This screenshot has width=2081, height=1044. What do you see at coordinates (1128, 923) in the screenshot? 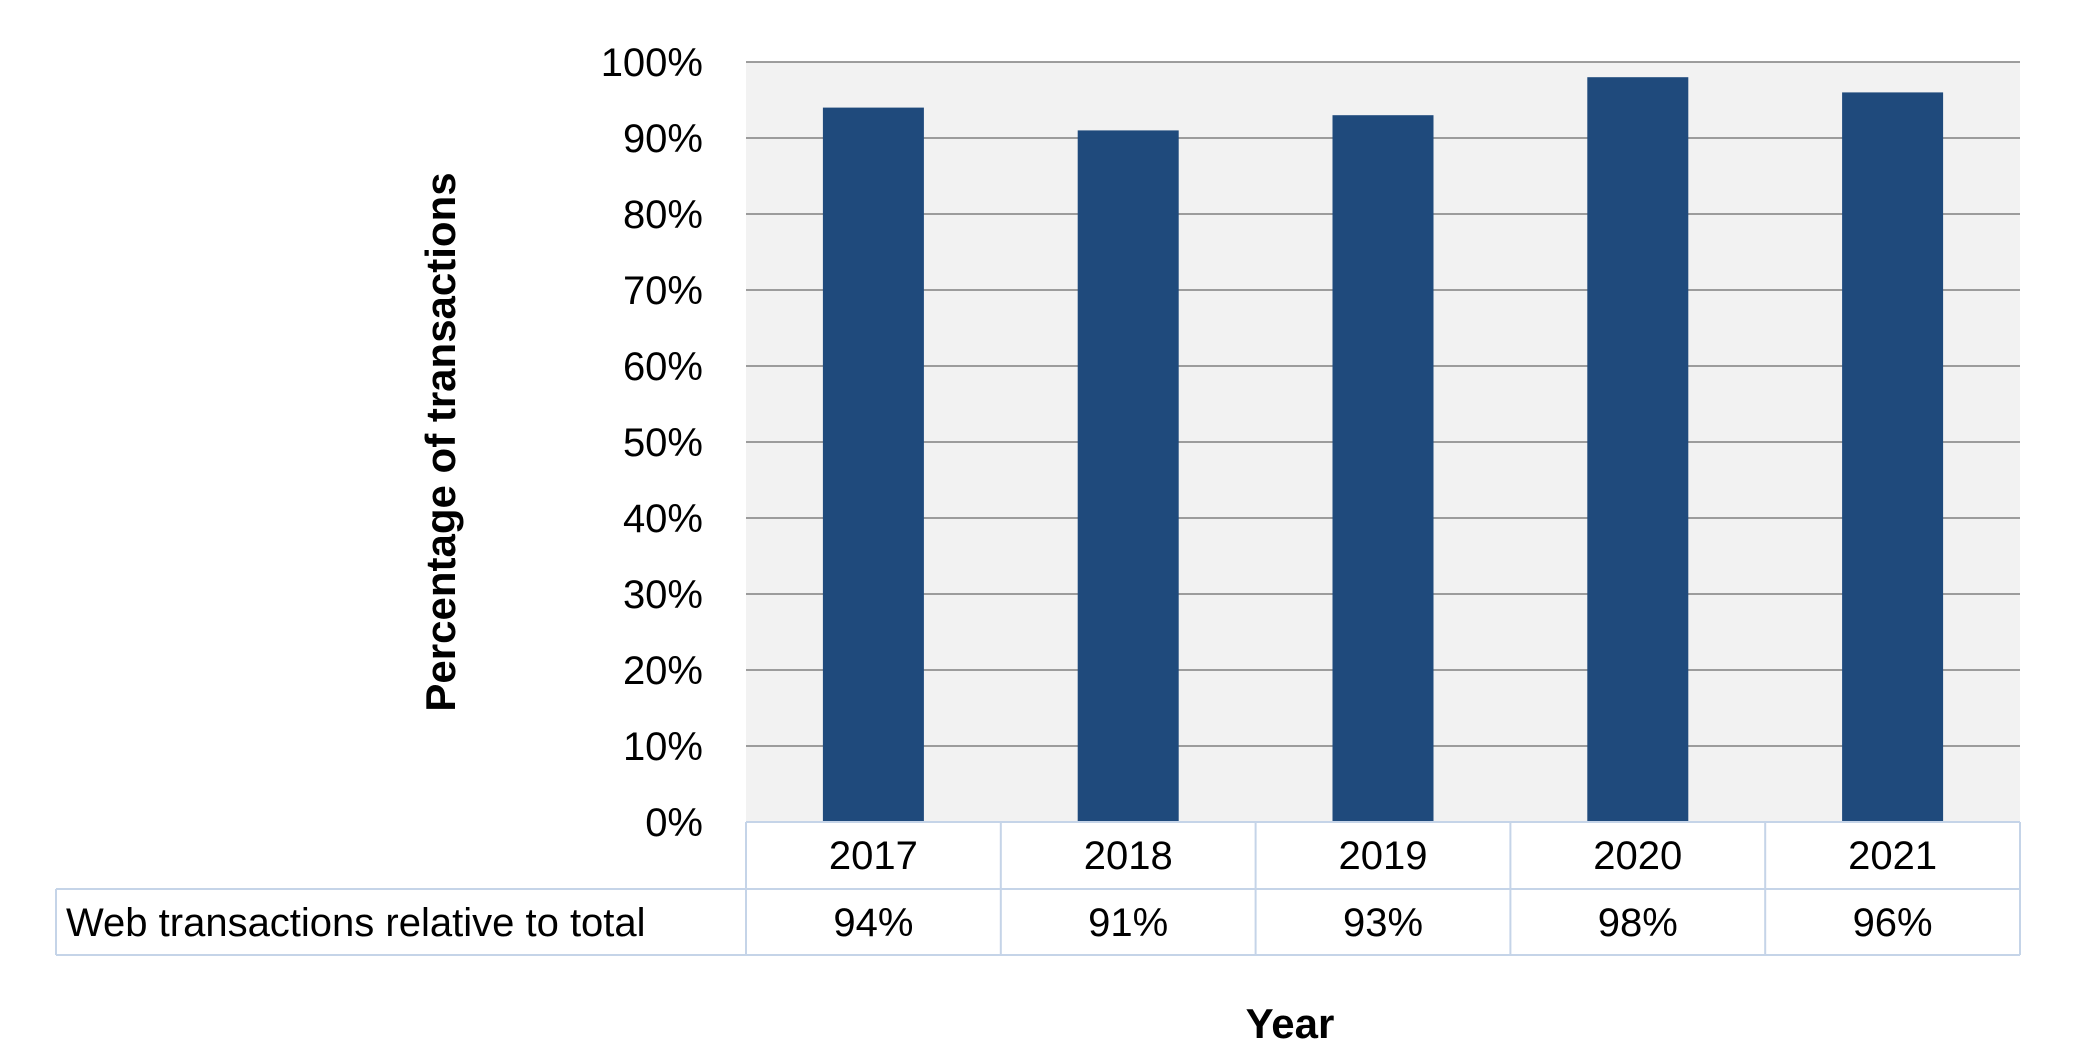
I see `data-value-label: 91%` at bounding box center [1128, 923].